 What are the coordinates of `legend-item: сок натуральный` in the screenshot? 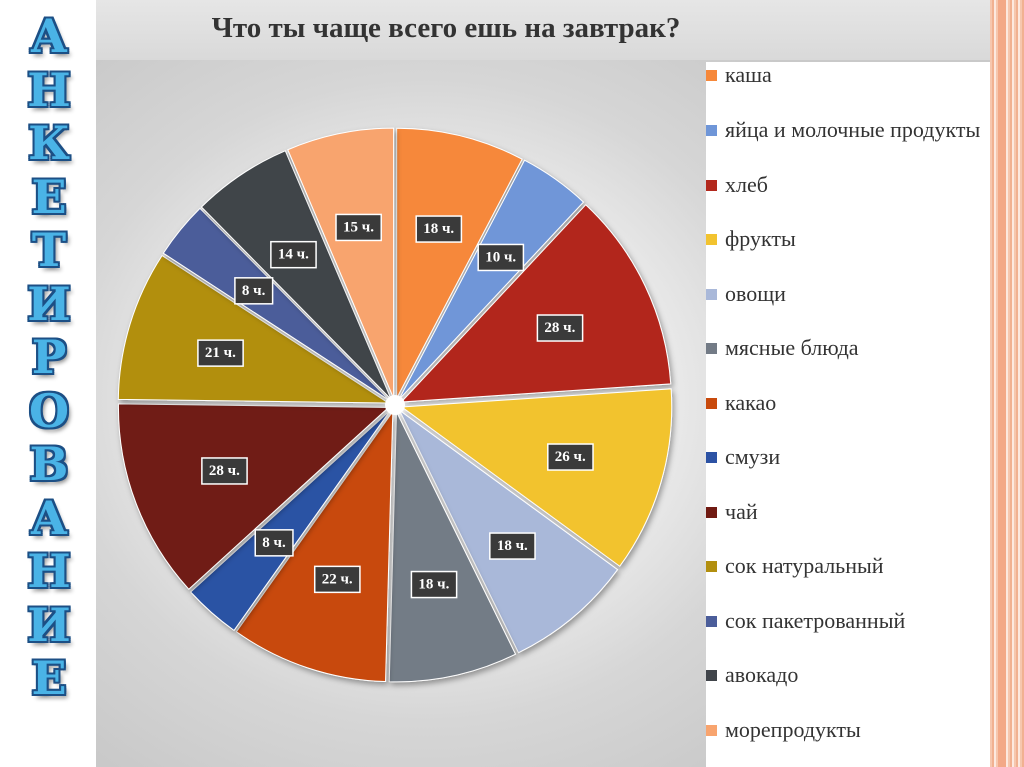 It's located at (848, 566).